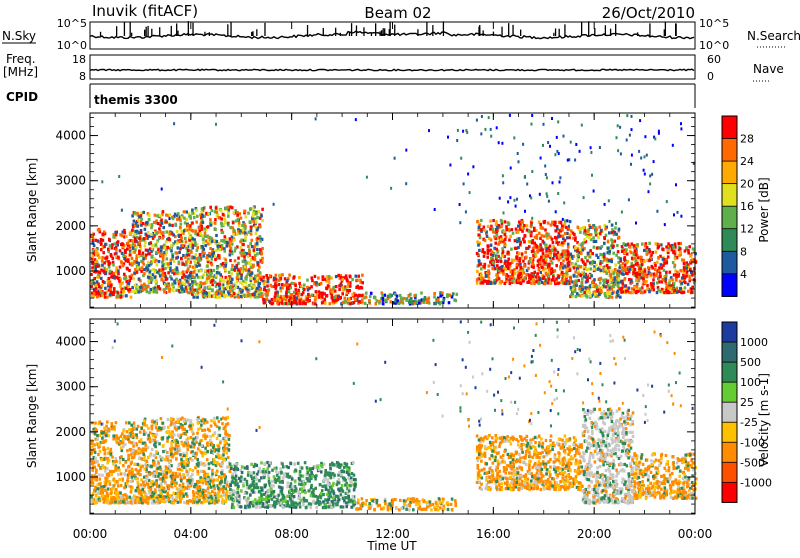 The height and width of the screenshot is (558, 800). What do you see at coordinates (70, 181) in the screenshot?
I see `y-tick-label: 3000` at bounding box center [70, 181].